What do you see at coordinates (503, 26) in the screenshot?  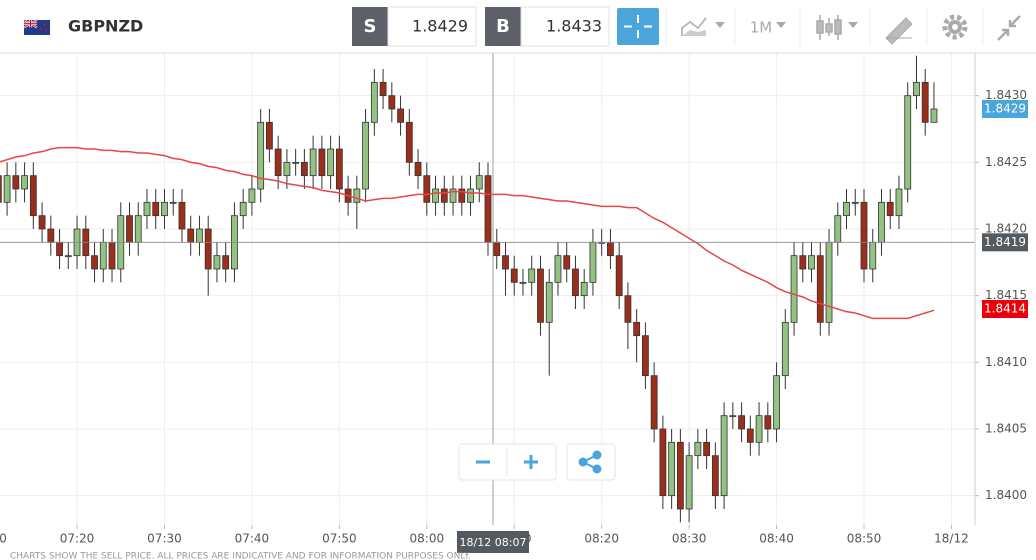 I see `buy-button` at bounding box center [503, 26].